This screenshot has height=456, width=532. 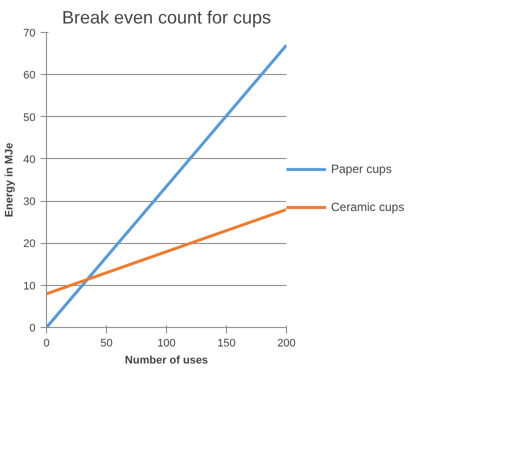 What do you see at coordinates (29, 202) in the screenshot?
I see `y-tick-label: 30` at bounding box center [29, 202].